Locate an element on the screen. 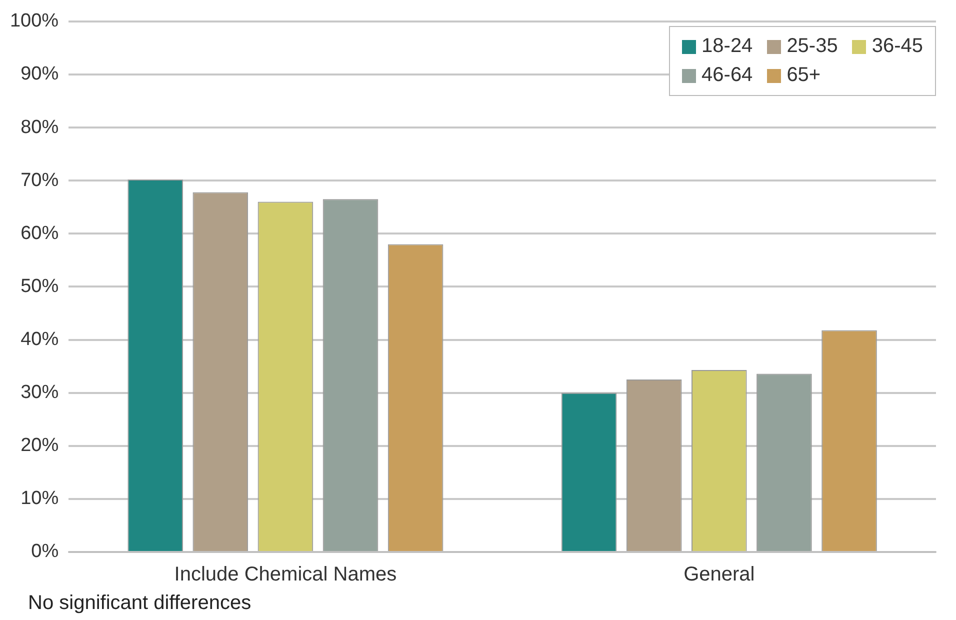  y-tick-label: 50% is located at coordinates (39, 286).